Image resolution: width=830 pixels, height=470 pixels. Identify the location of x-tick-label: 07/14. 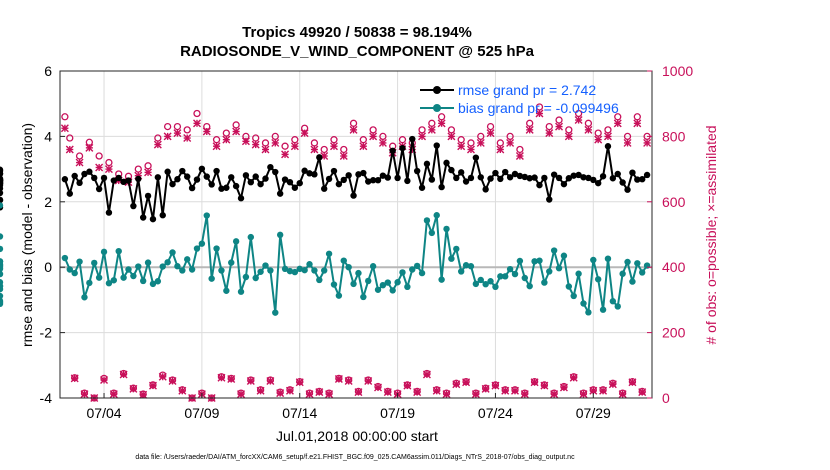
(299, 413).